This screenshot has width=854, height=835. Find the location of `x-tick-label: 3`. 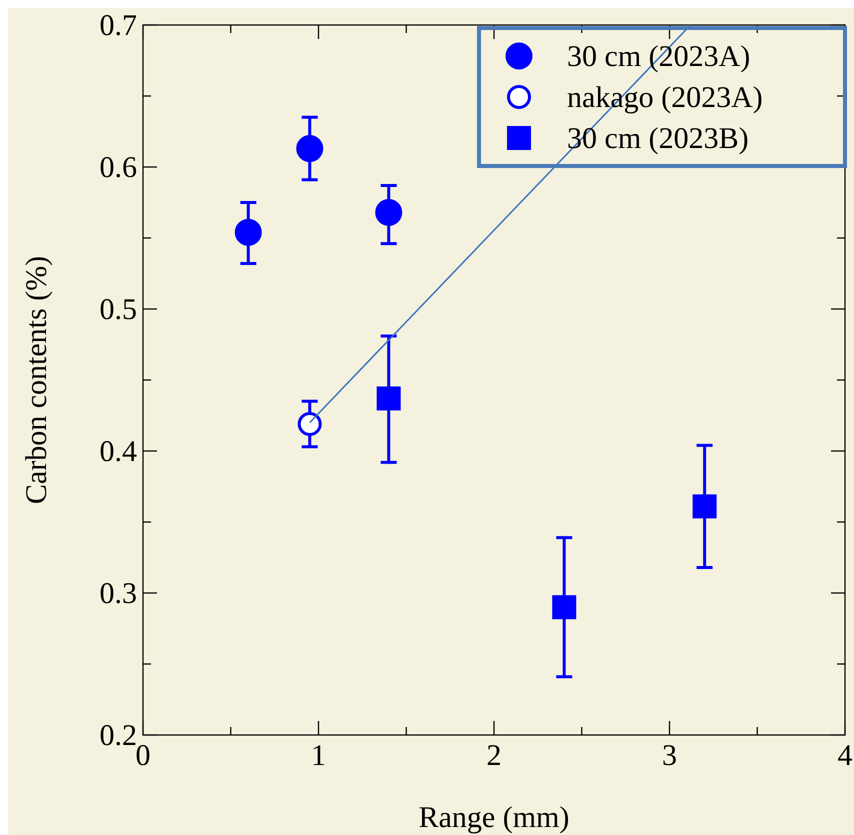

x-tick-label: 3 is located at coordinates (669, 755).